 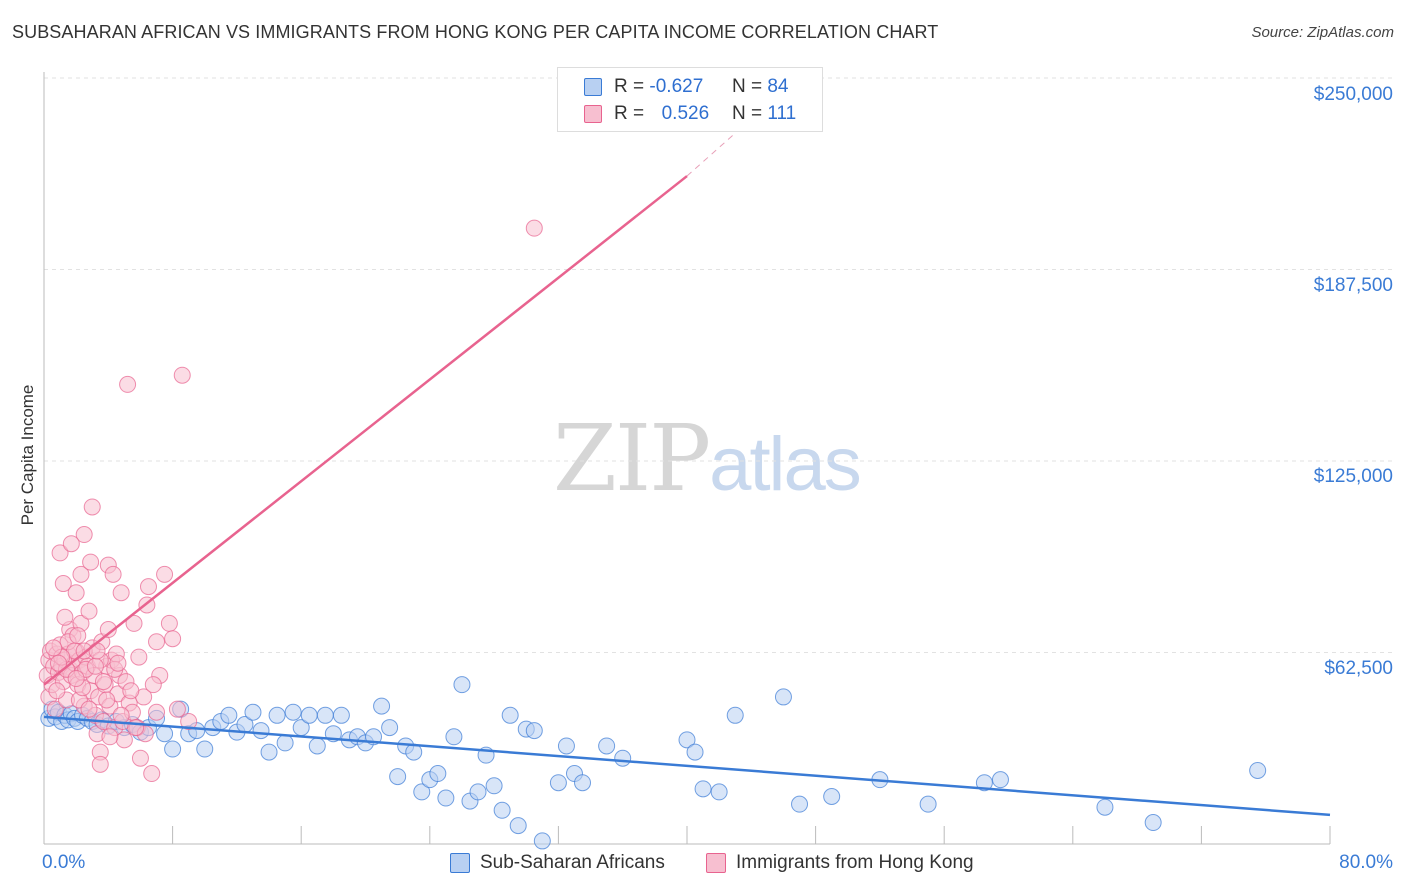 I want to click on blue-trend-line, so click(x=687, y=766).